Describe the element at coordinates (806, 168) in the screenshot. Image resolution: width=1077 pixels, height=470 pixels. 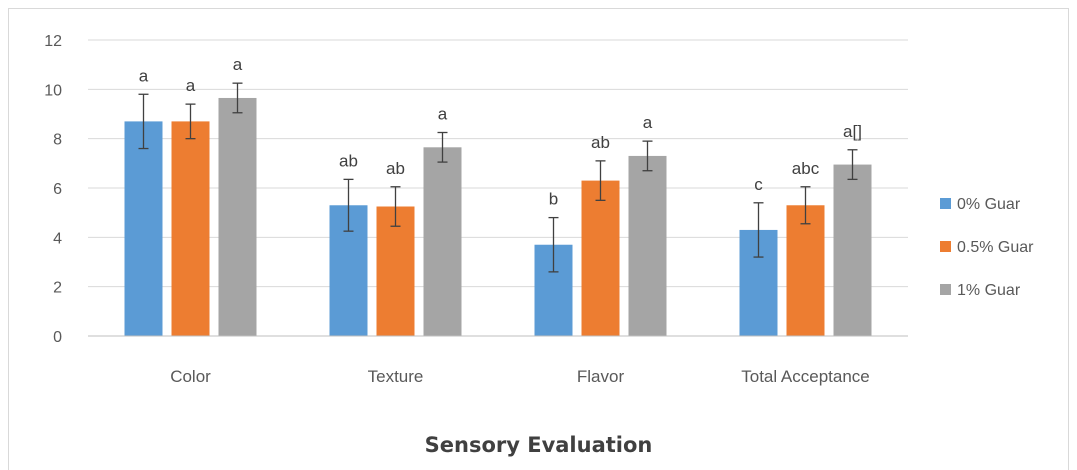
I see `significance-label: abc` at that location.